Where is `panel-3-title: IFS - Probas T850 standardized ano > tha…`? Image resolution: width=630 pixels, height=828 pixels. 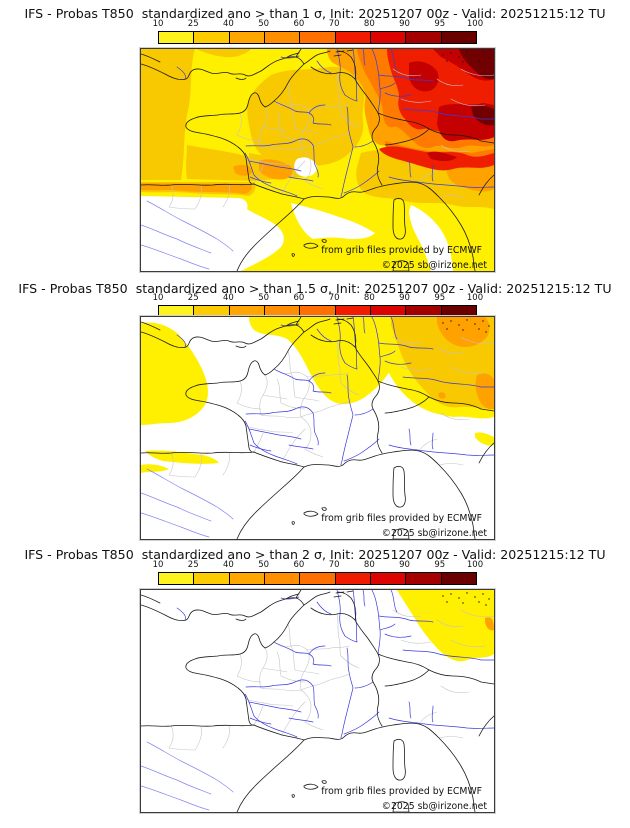 panel-3-title: IFS - Probas T850 standardized ano > tha… is located at coordinates (315, 554).